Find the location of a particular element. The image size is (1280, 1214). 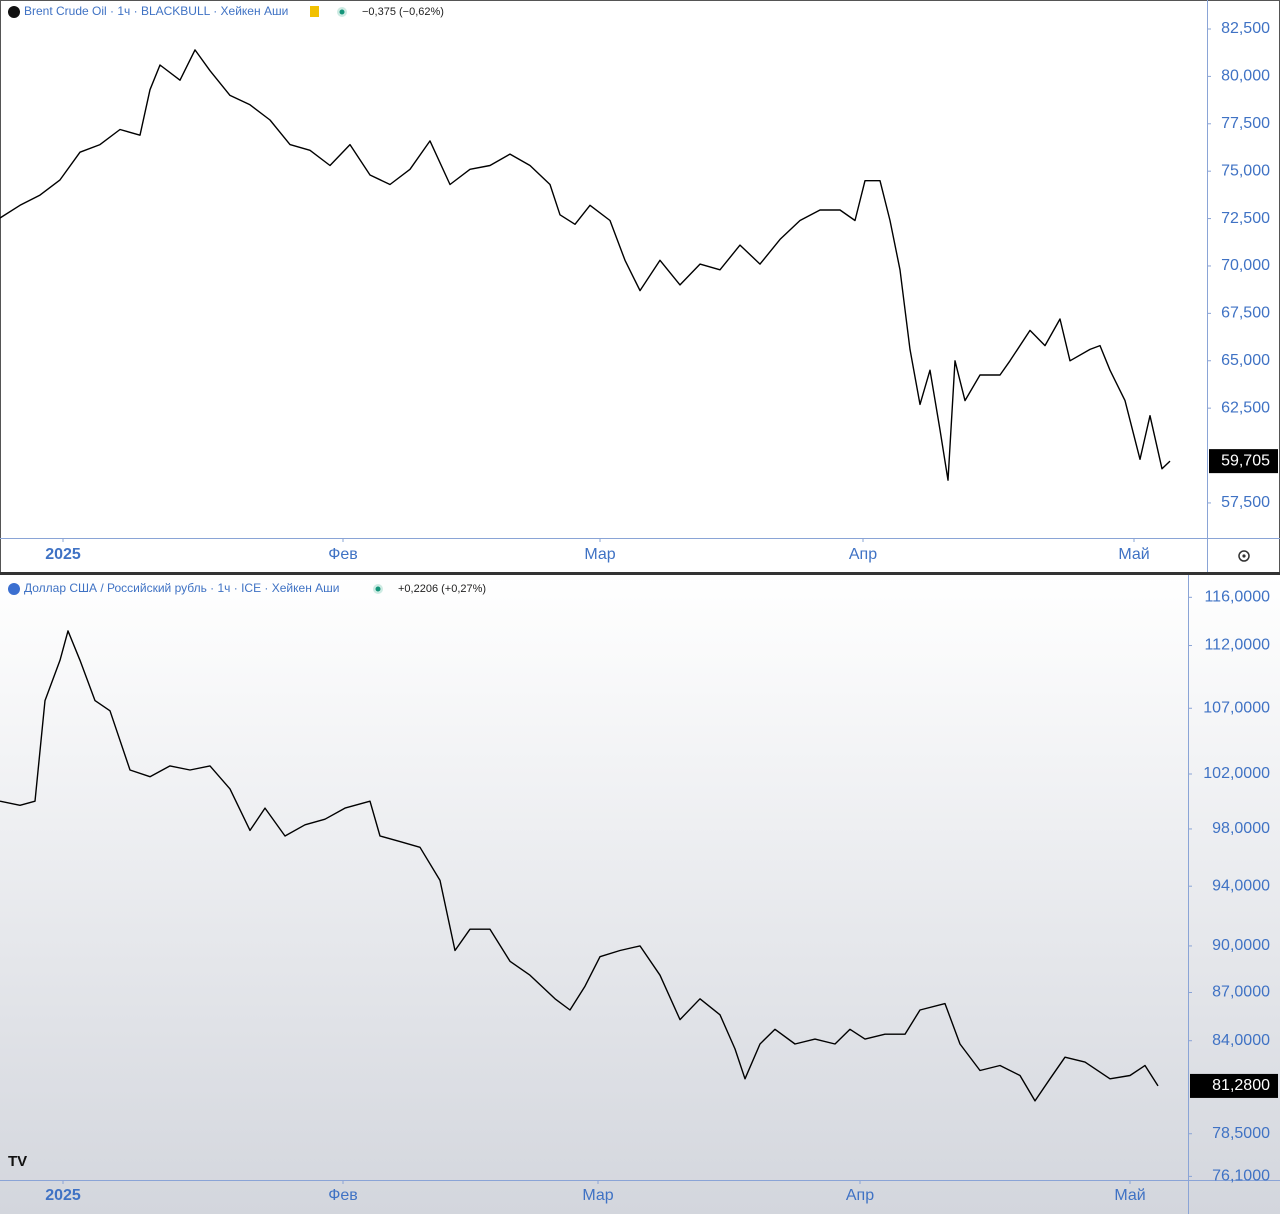

logo: TV is located at coordinates (17, 1161).